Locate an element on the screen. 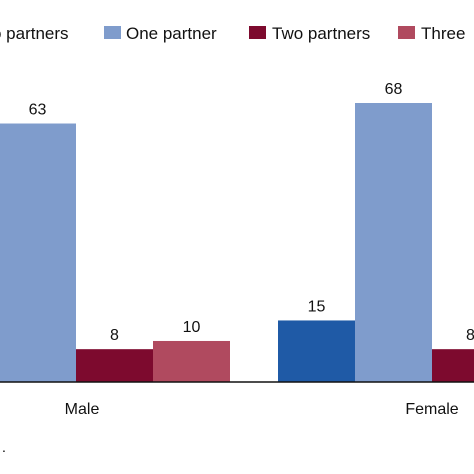  bar-one-partner-male is located at coordinates (38, 252).